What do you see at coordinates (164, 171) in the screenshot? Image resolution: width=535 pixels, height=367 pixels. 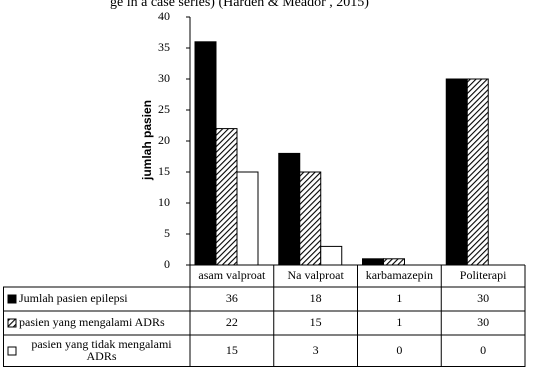 I see `y-tick-label: 15` at bounding box center [164, 171].